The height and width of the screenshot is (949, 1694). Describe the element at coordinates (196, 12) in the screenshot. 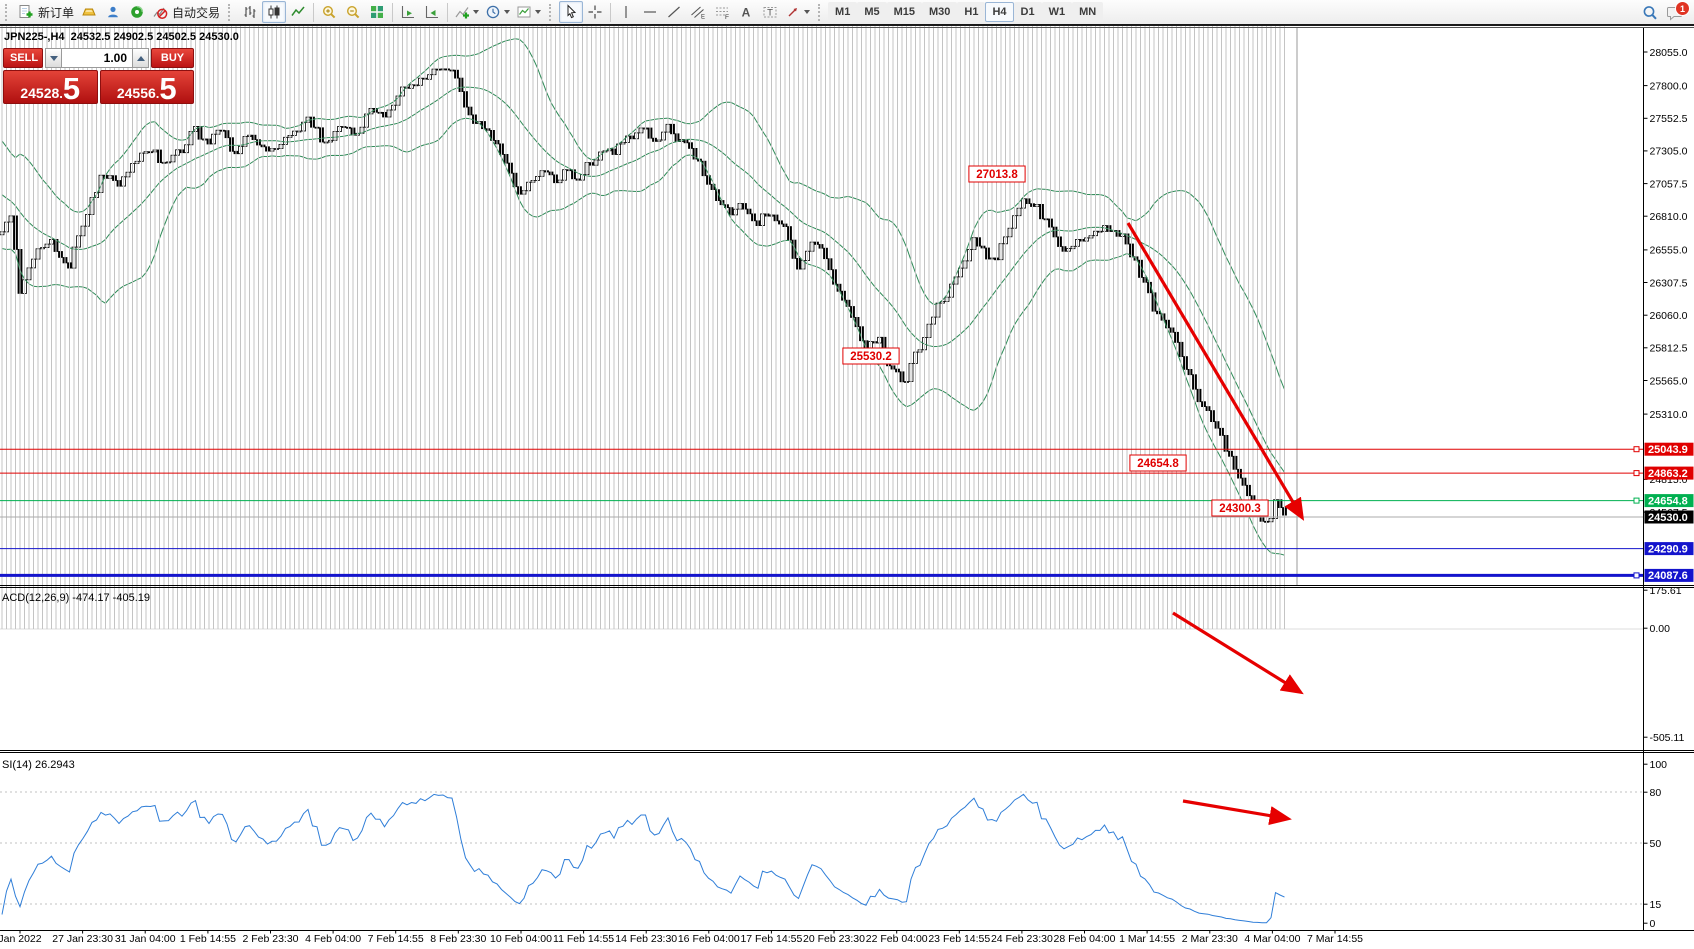

I see `autotrading-label: 自动交易` at that location.